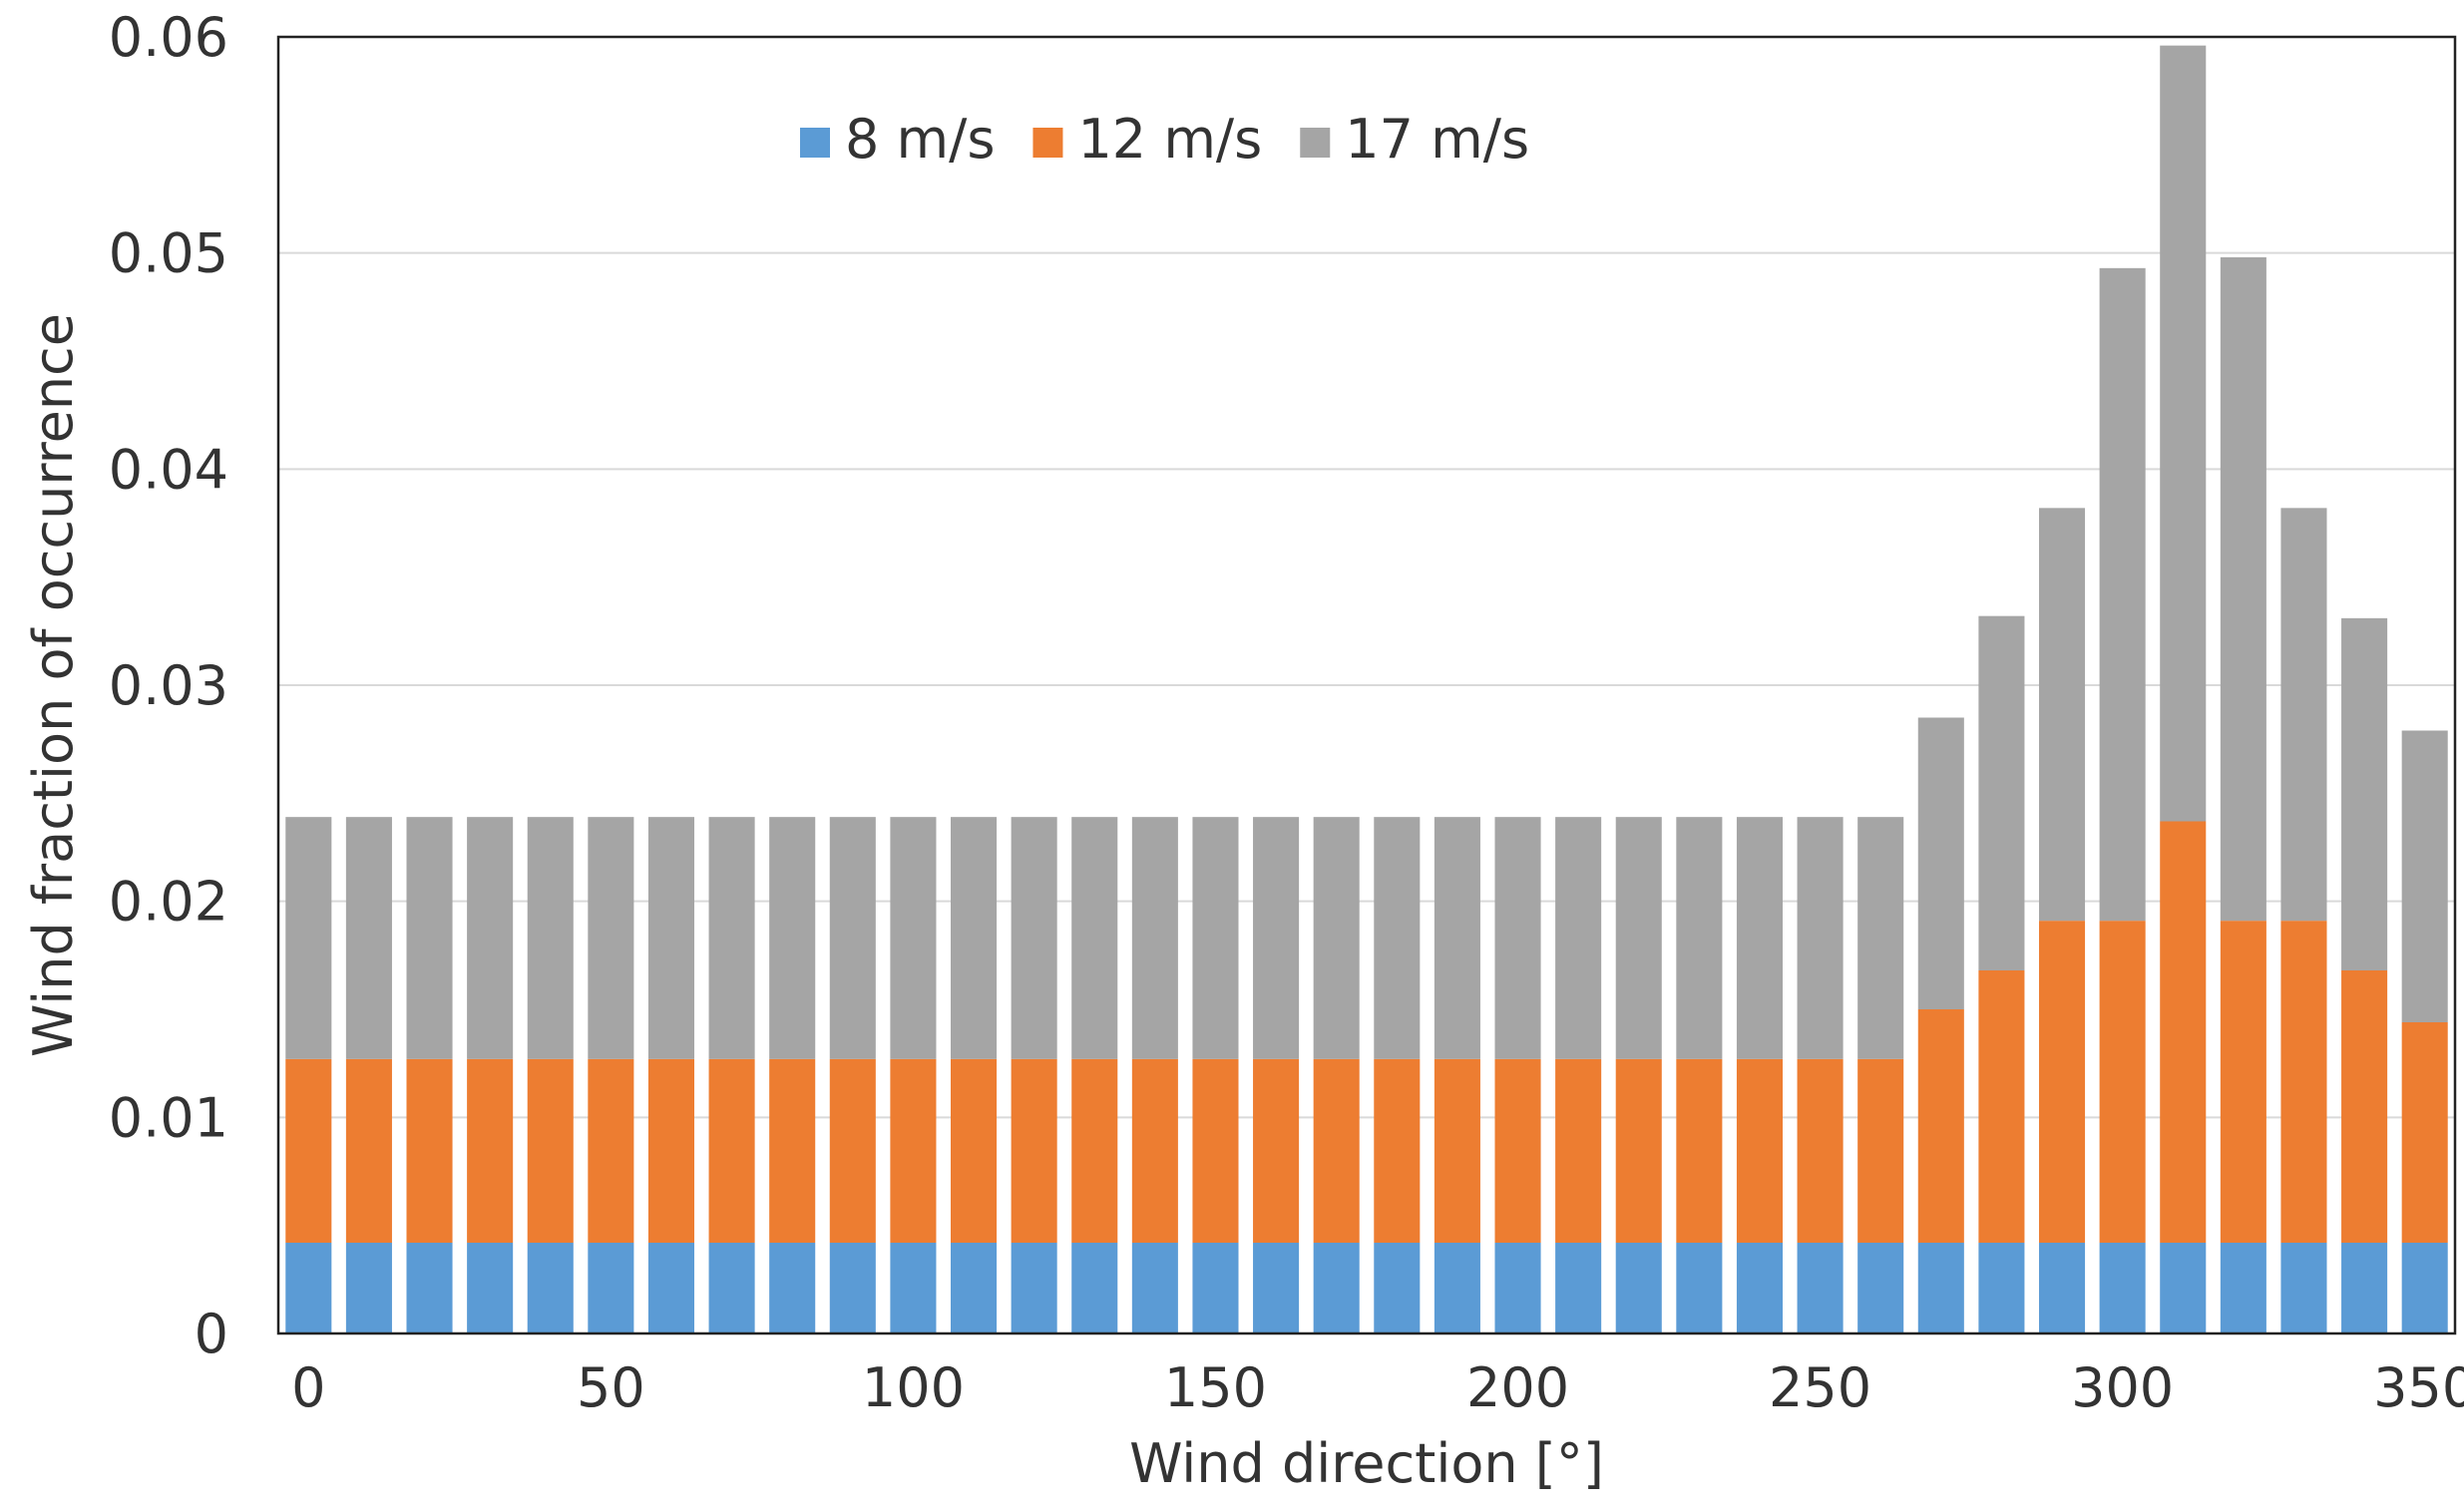 This screenshot has height=1512, width=2464. I want to click on x-tick-label: 300, so click(2122, 1387).